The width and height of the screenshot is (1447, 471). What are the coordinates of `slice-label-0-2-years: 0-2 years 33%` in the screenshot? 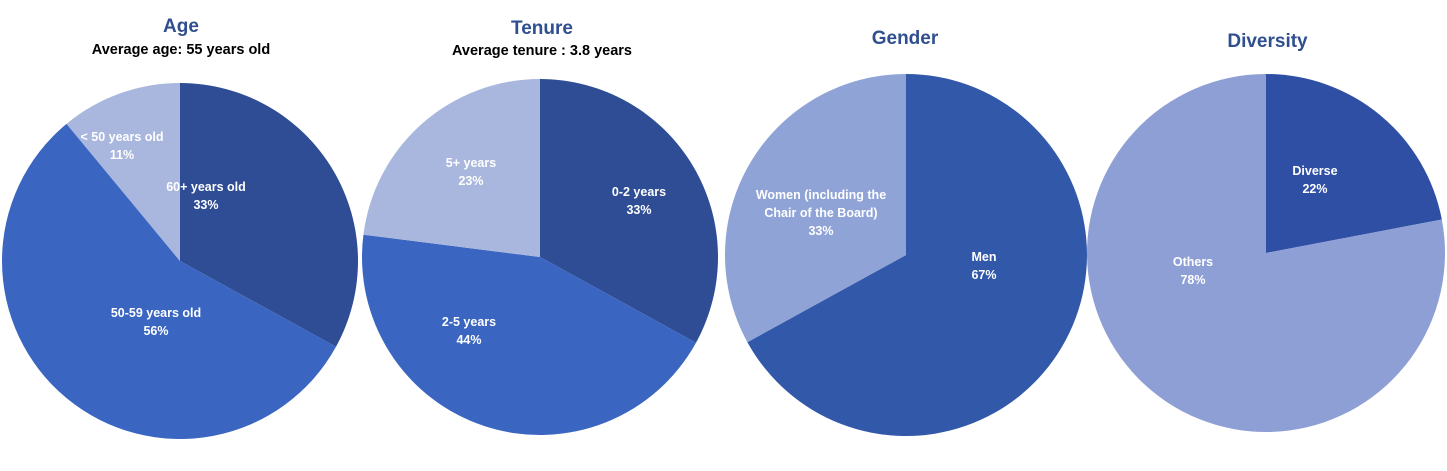 It's located at (639, 201).